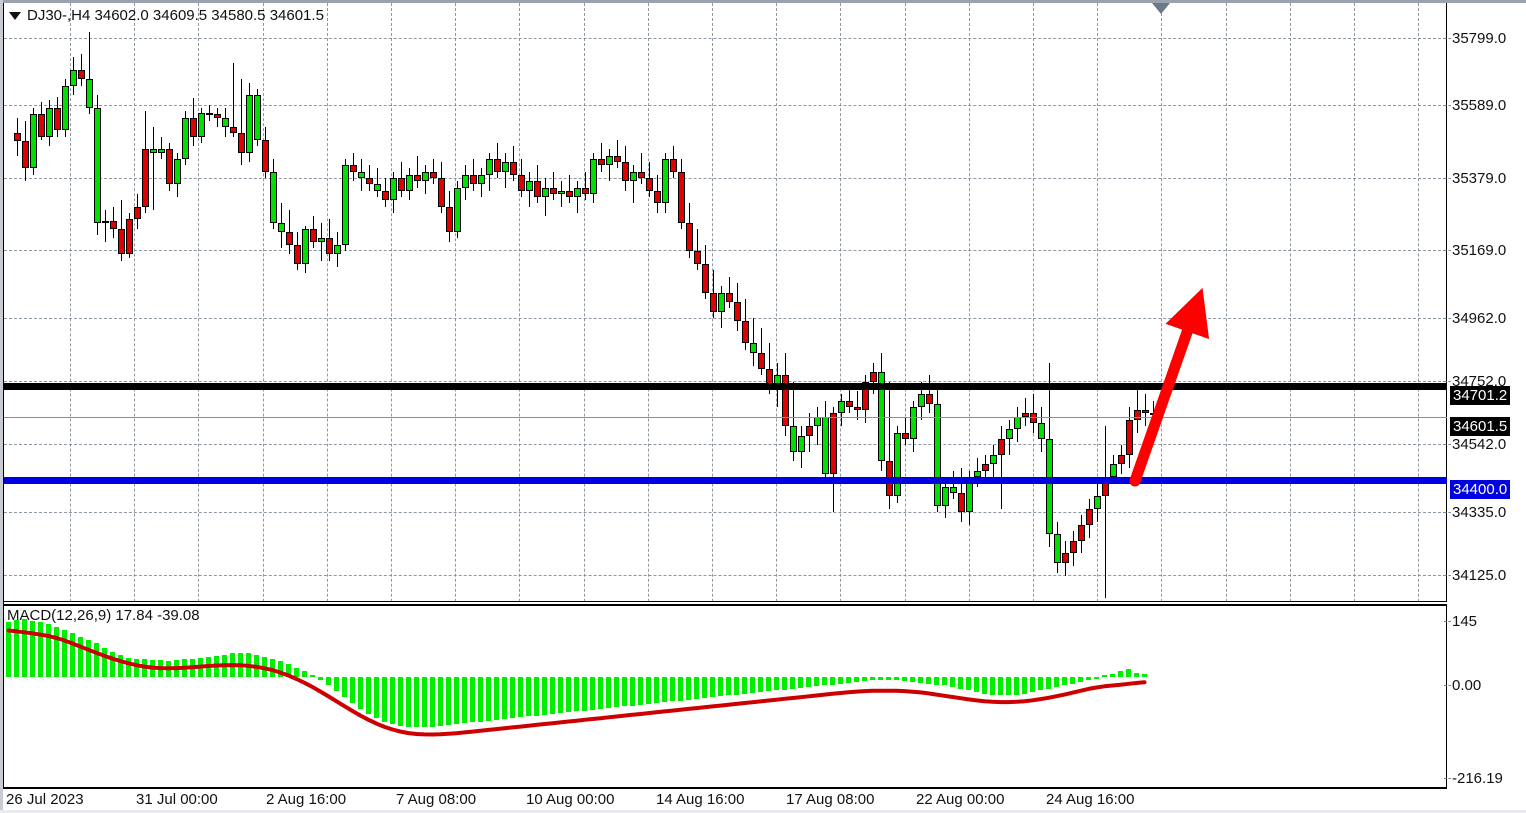  Describe the element at coordinates (725, 480) in the screenshot. I see `support-line` at that location.